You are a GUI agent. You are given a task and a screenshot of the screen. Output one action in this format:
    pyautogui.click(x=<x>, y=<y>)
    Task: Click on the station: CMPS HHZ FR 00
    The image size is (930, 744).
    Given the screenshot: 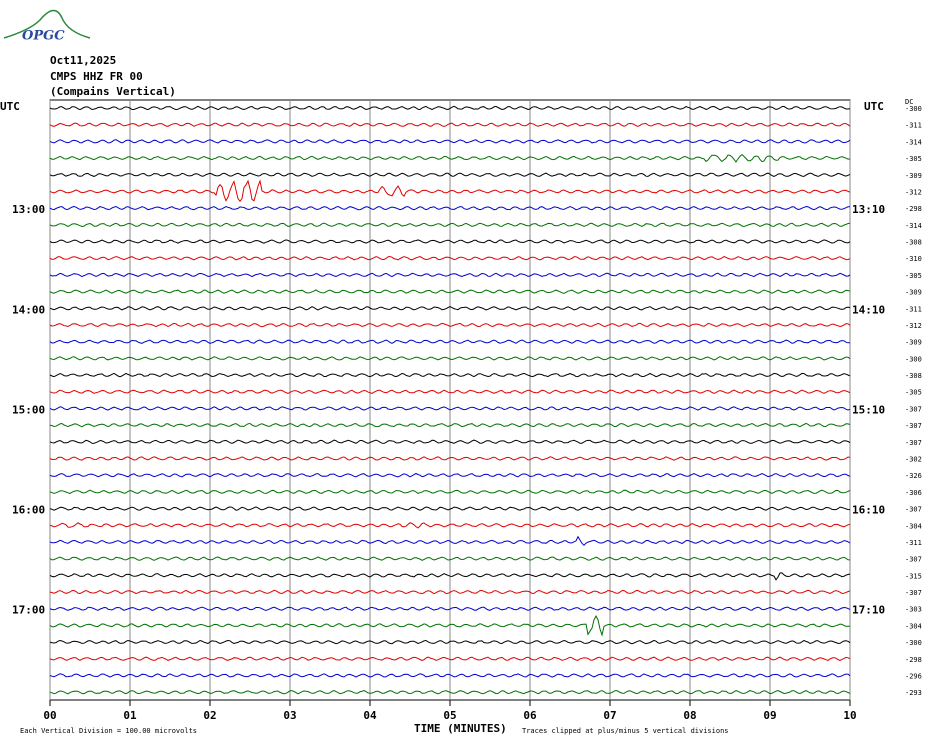 What is the action you would take?
    pyautogui.click(x=96, y=76)
    